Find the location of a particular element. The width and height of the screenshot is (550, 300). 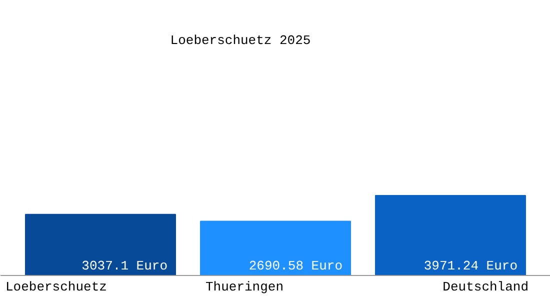

x-tick-label: Loeberschuetz is located at coordinates (56, 287).